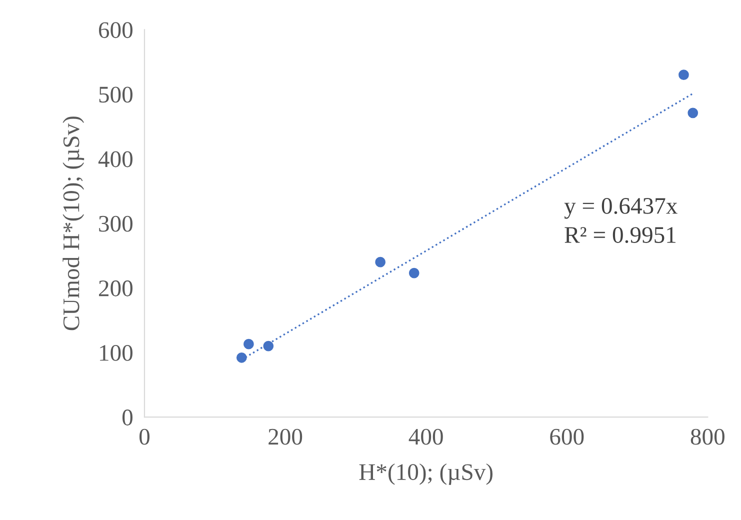  I want to click on y-axis-title: CUmod H*(10); (µSv), so click(73, 223).